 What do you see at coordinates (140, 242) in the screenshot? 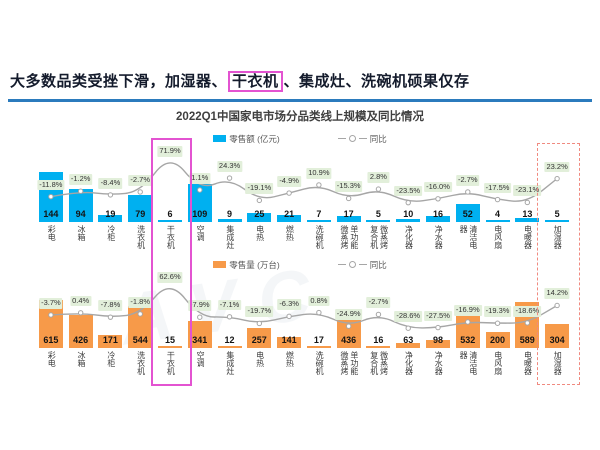
I see `category-label: 洗衣机` at bounding box center [140, 242].